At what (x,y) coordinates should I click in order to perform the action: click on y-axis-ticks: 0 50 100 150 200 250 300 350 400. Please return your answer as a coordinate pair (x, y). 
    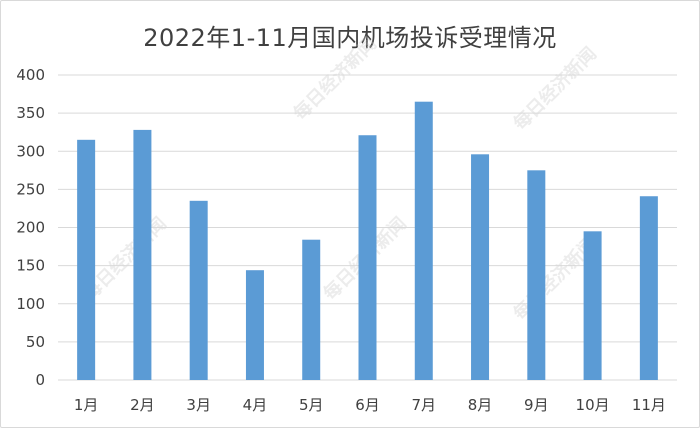
    Looking at the image, I should click on (30, 227).